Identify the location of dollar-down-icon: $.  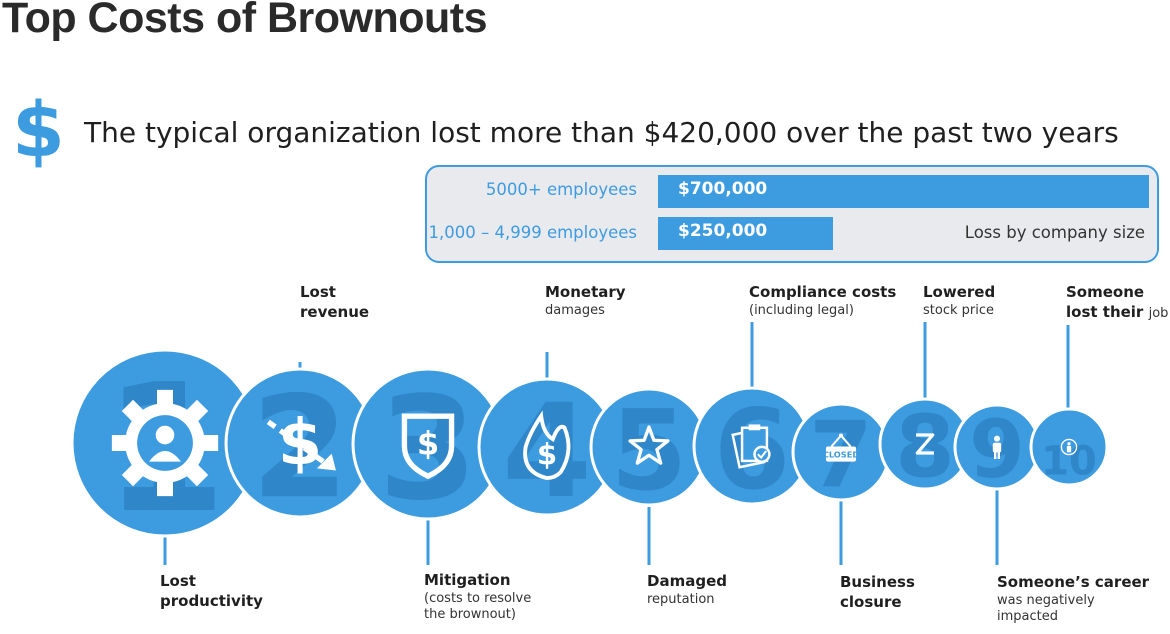
(301, 442).